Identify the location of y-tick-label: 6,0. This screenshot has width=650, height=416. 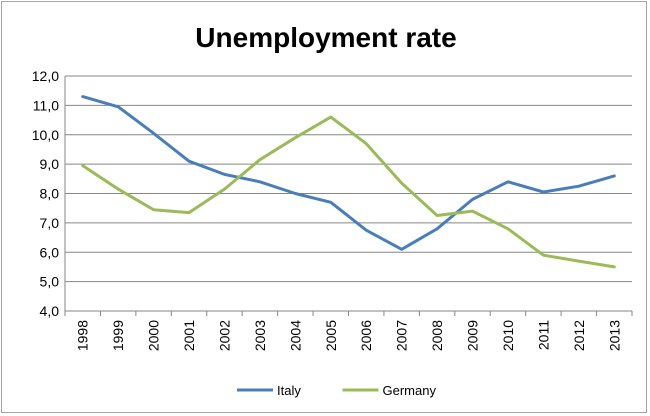
(50, 252).